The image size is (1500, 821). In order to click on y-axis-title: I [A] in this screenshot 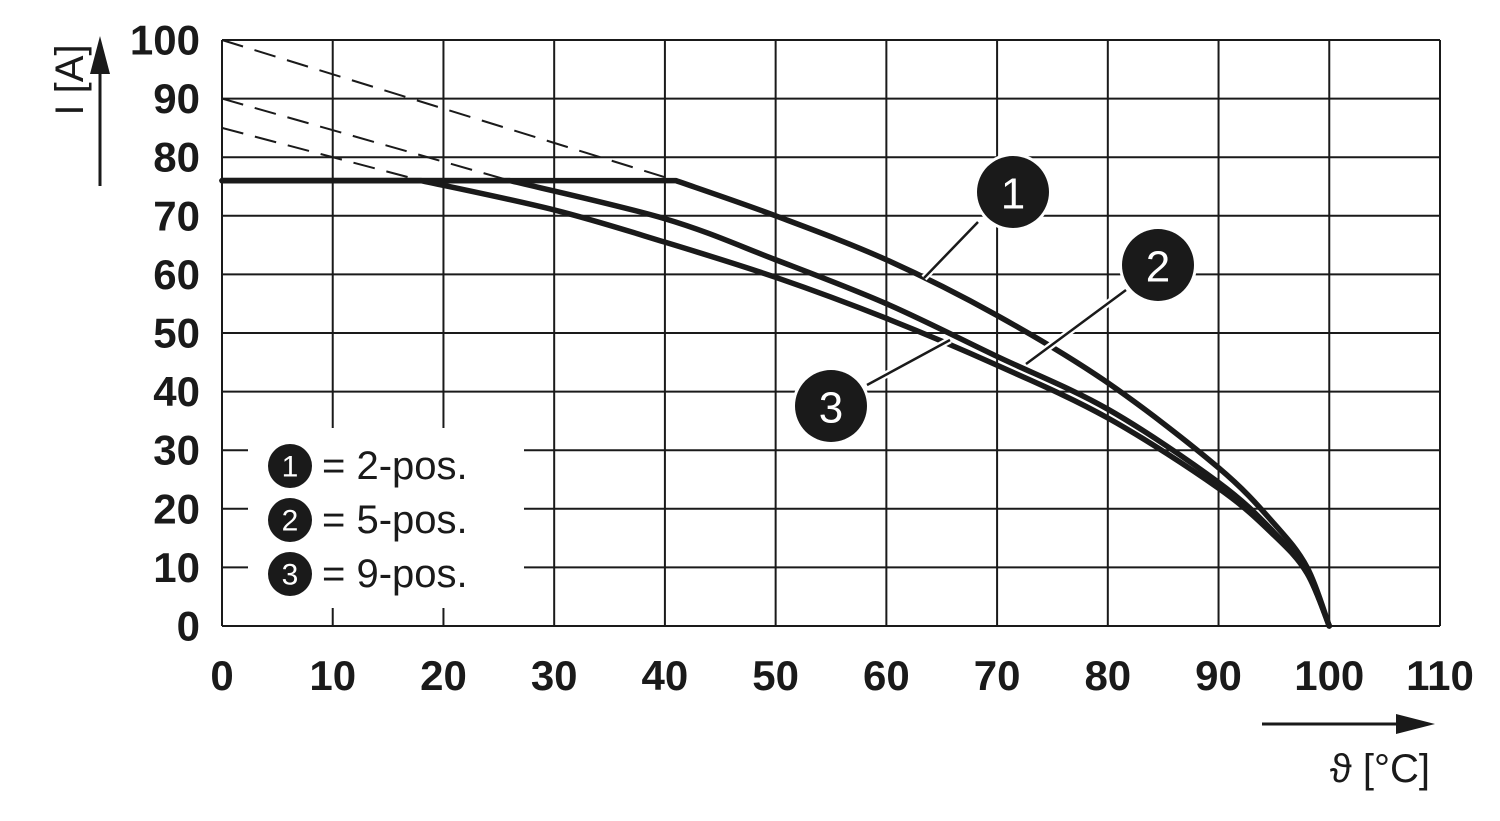, I will do `click(79, 111)`.